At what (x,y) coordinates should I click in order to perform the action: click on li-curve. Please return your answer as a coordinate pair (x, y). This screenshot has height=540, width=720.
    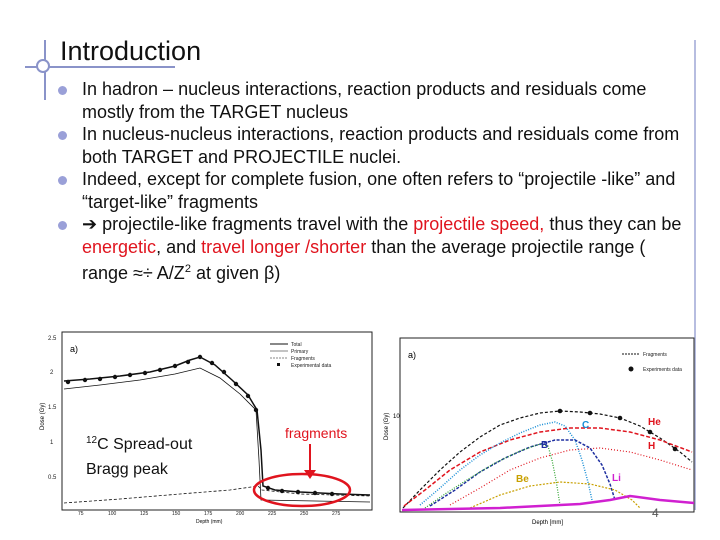
    Looking at the image, I should click on (548, 503).